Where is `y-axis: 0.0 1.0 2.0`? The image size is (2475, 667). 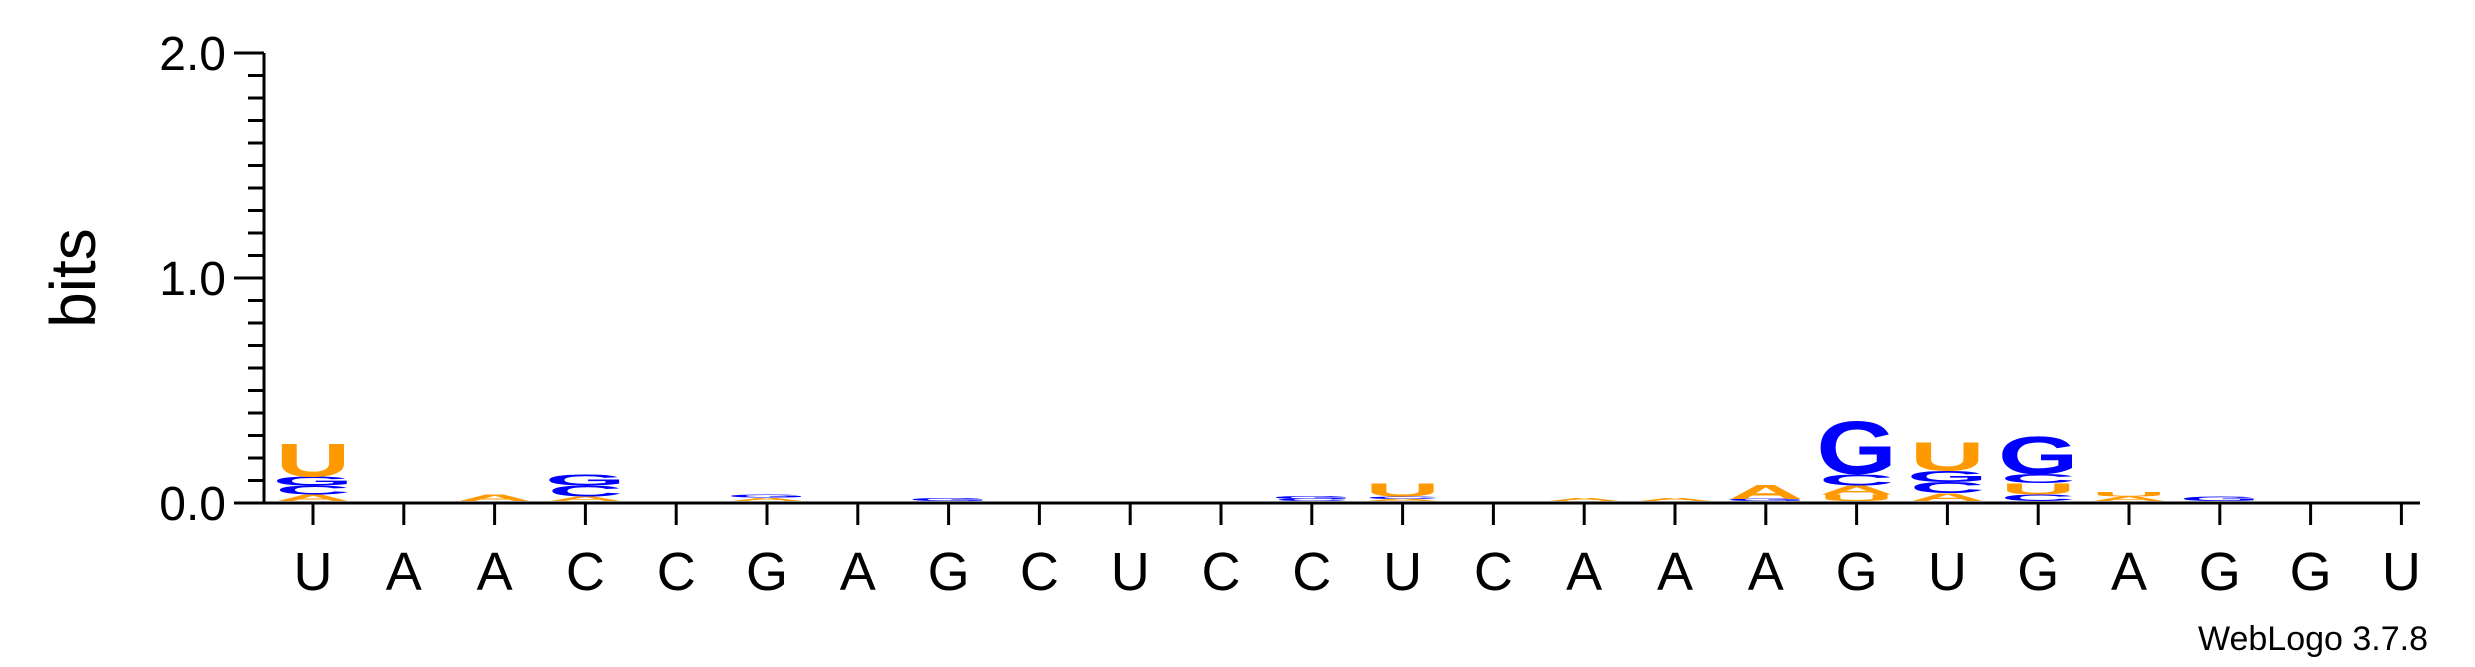 y-axis: 0.0 1.0 2.0 is located at coordinates (212, 279).